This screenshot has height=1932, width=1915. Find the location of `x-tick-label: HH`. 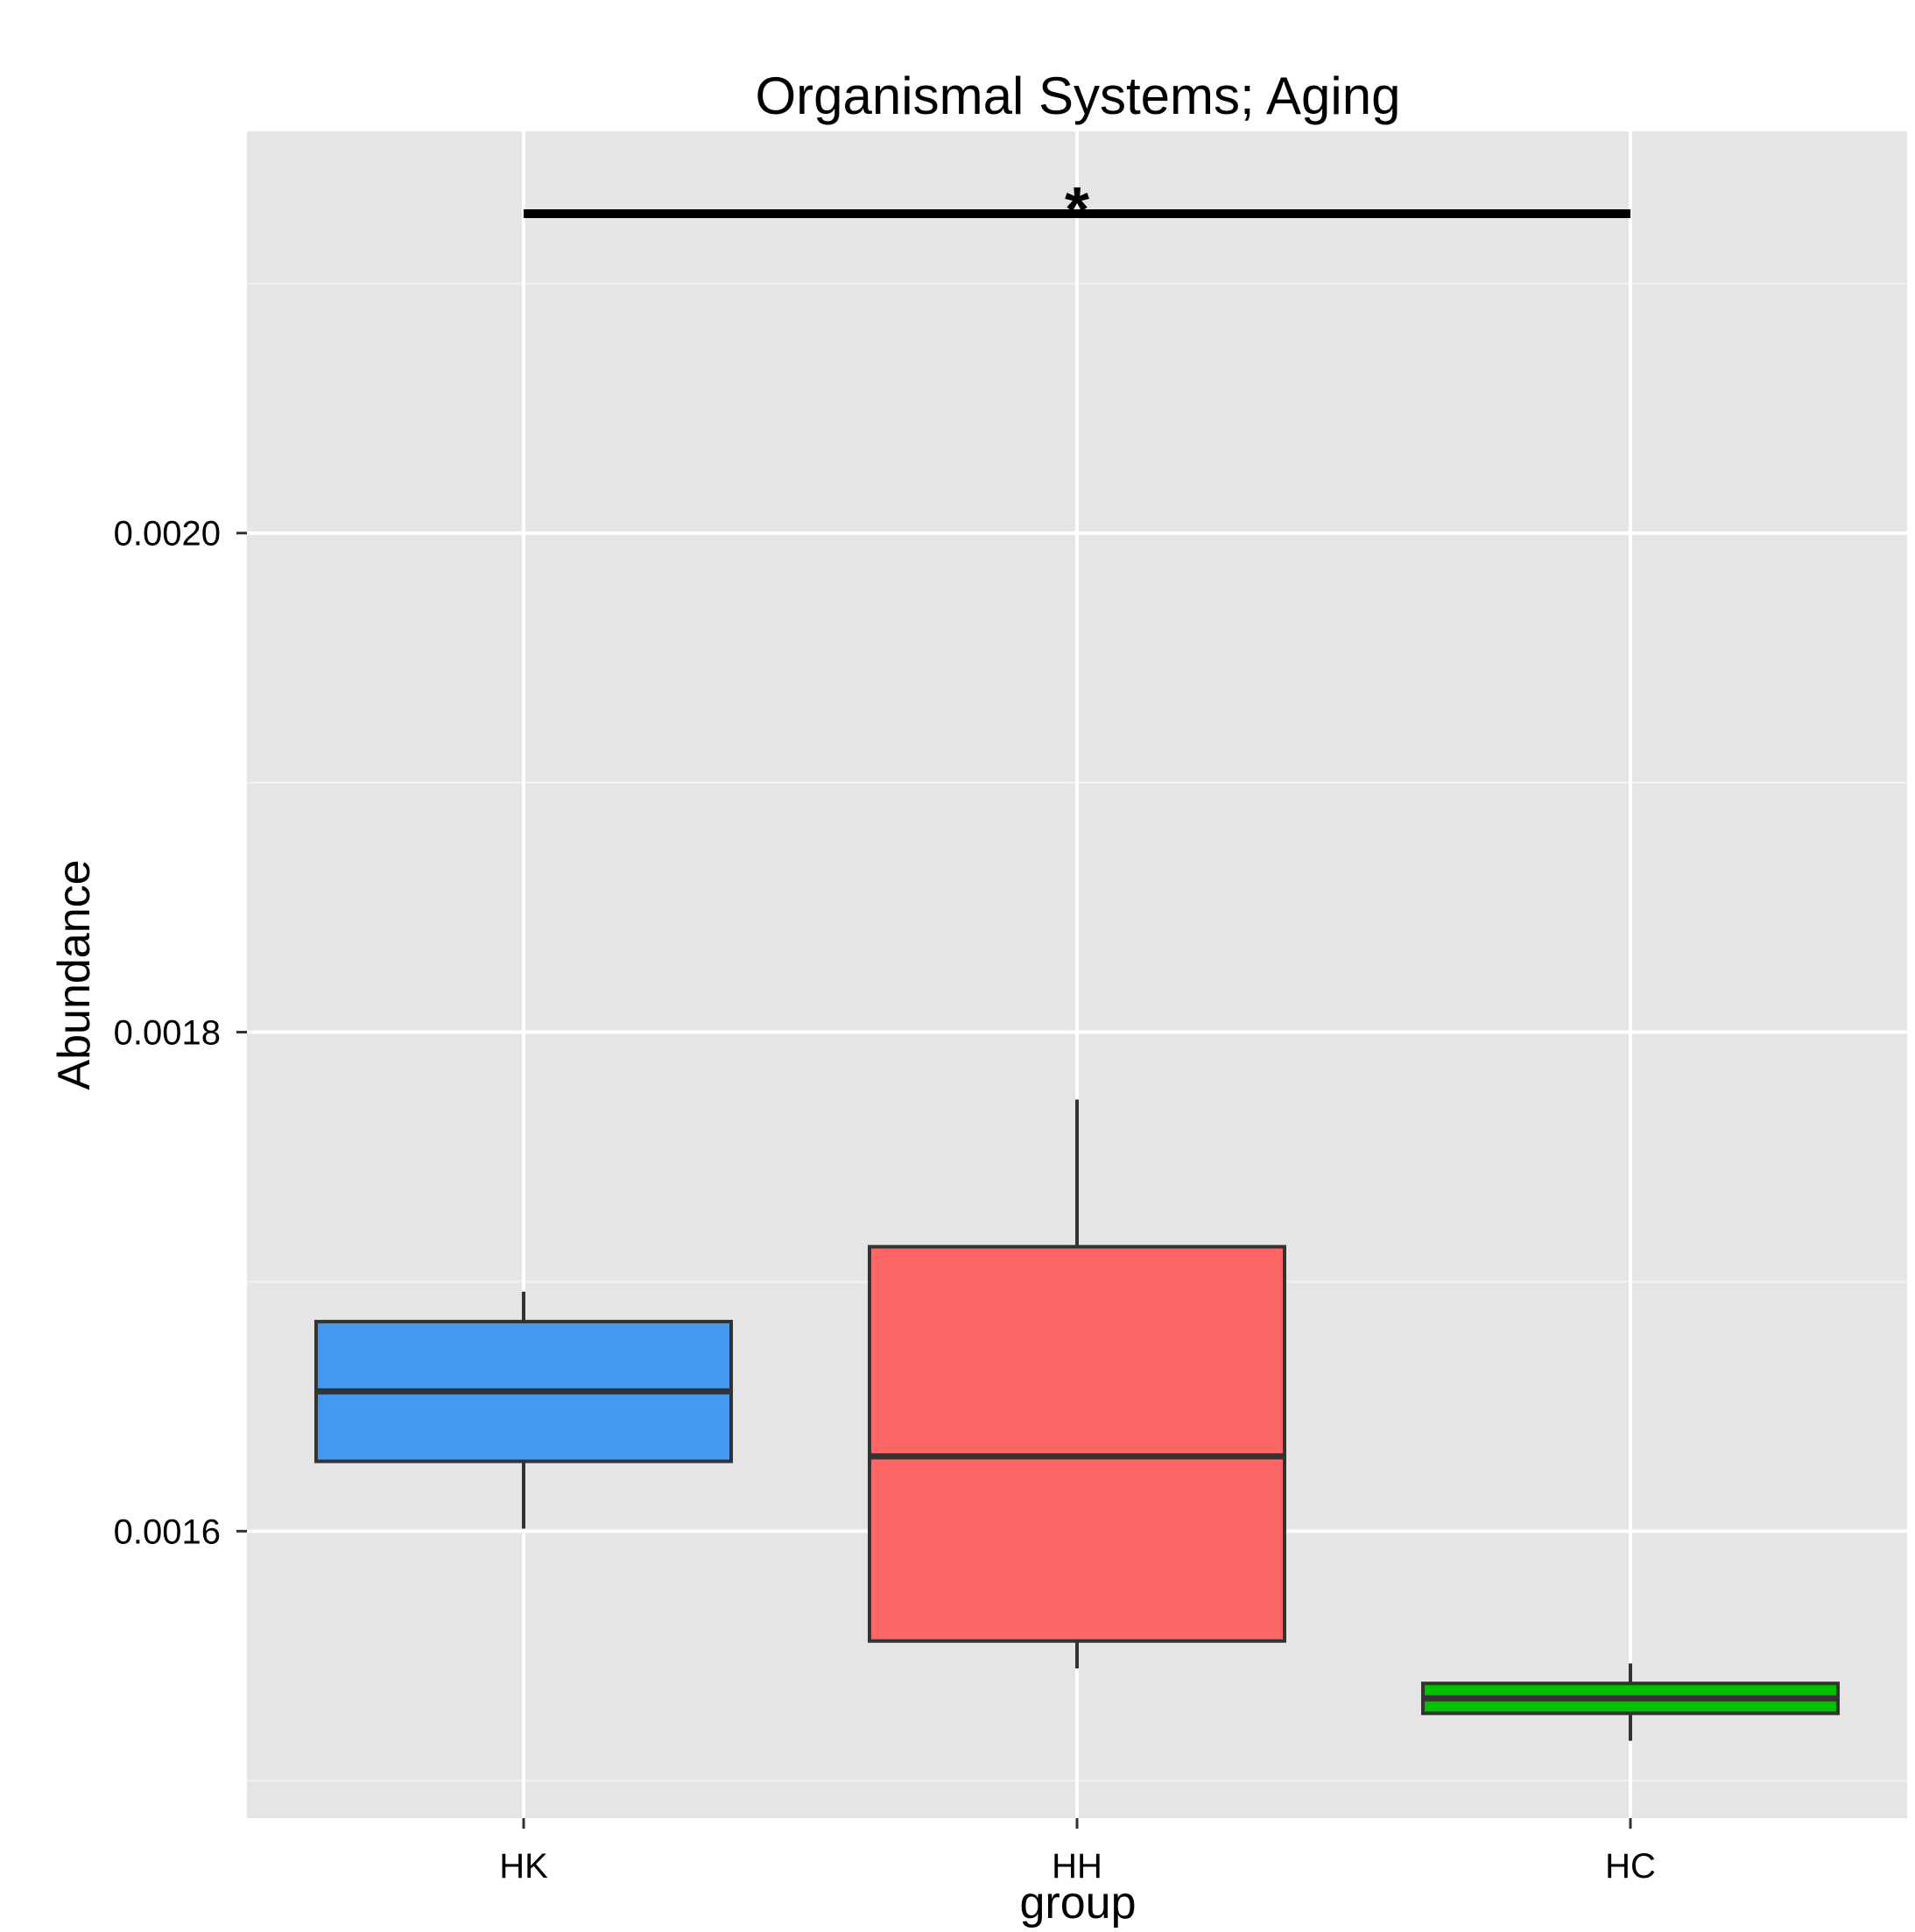

x-tick-label: HH is located at coordinates (1077, 1866).